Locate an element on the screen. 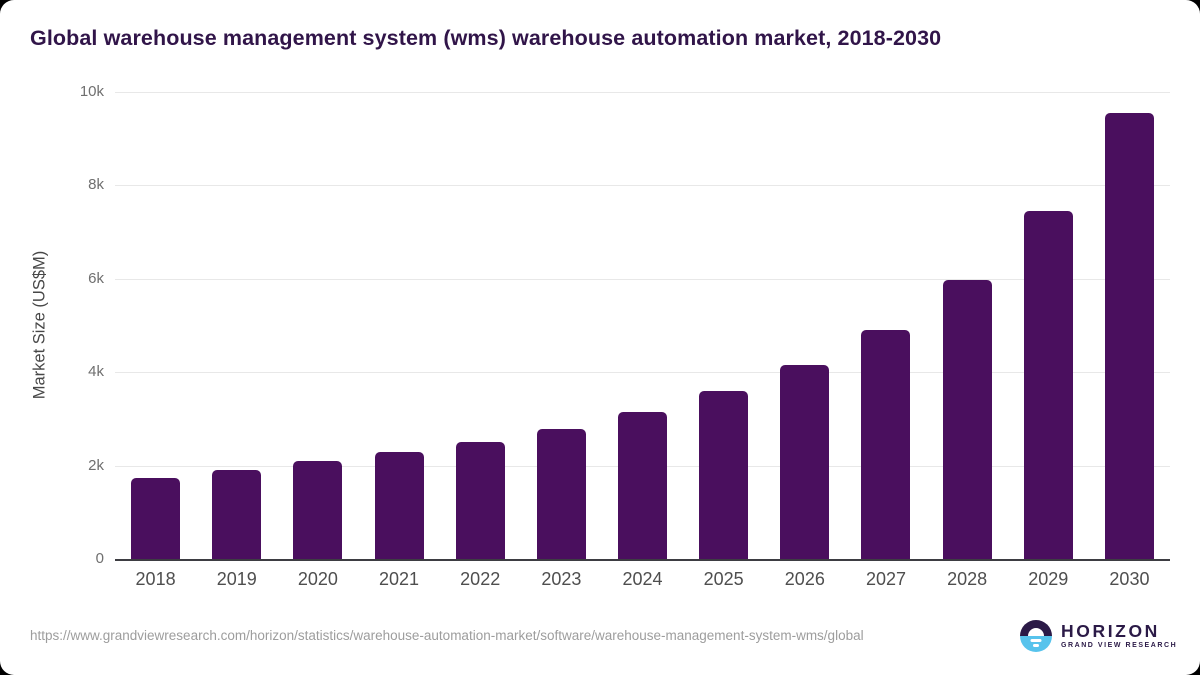 The image size is (1200, 675). bar-slot-2020 is located at coordinates (317, 325).